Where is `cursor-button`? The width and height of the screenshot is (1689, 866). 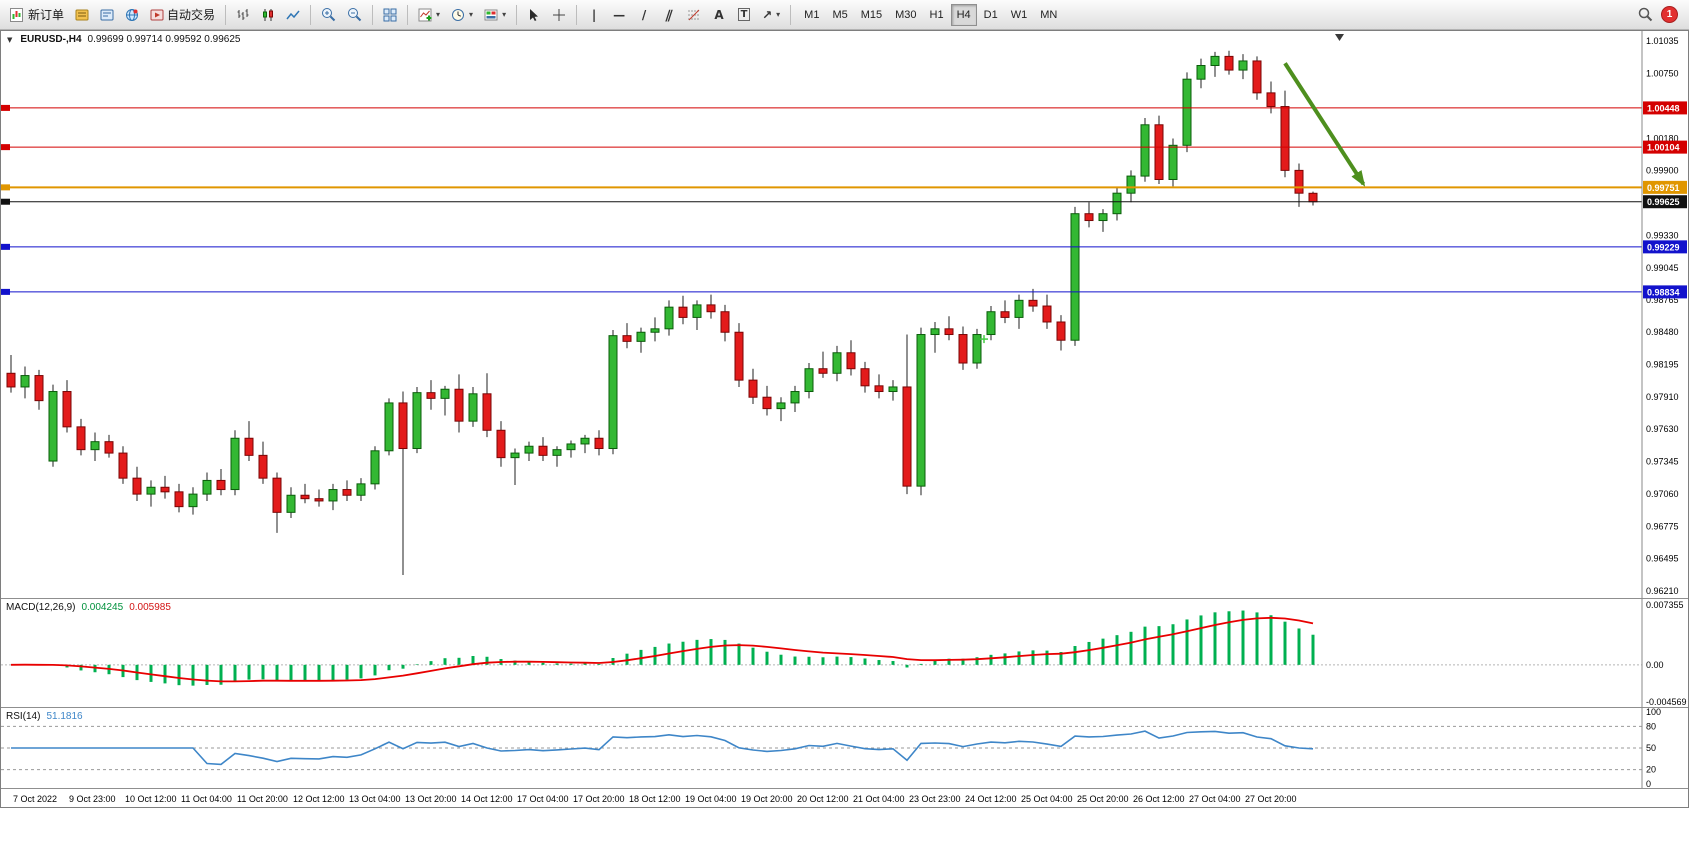 cursor-button is located at coordinates (534, 15).